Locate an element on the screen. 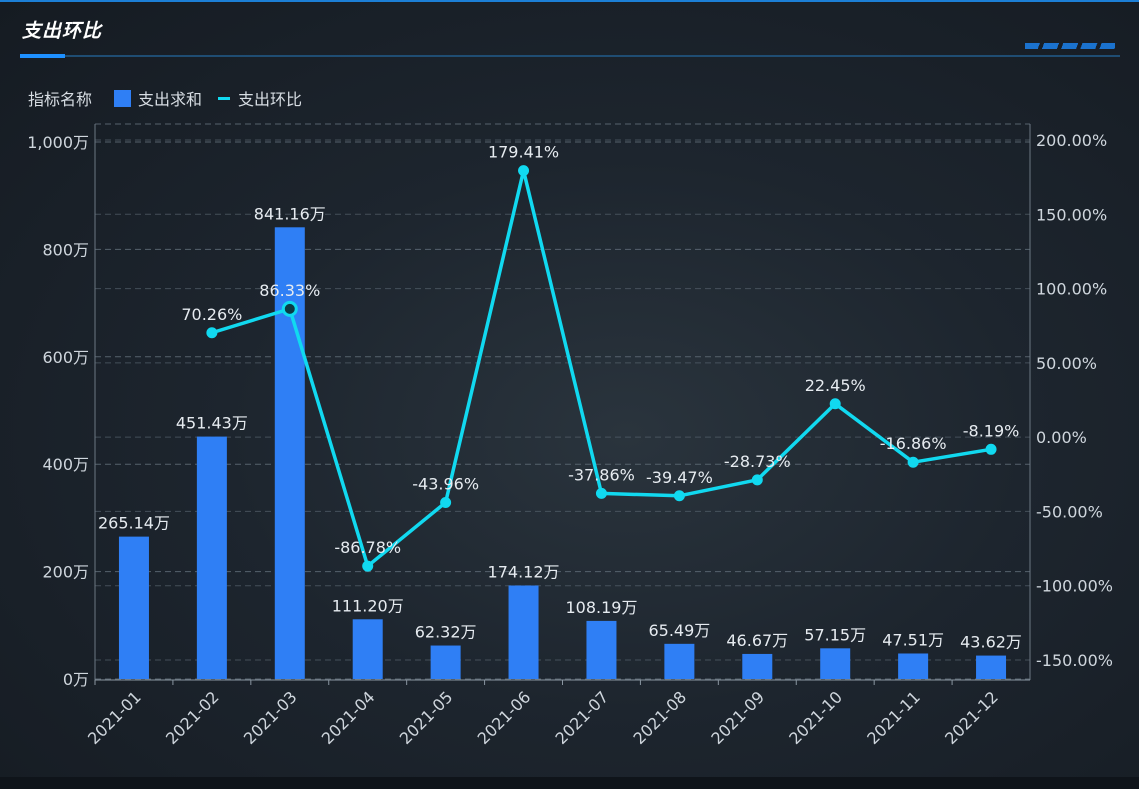 This screenshot has height=789, width=1139. y-left-tick-label: 0万 is located at coordinates (76, 679).